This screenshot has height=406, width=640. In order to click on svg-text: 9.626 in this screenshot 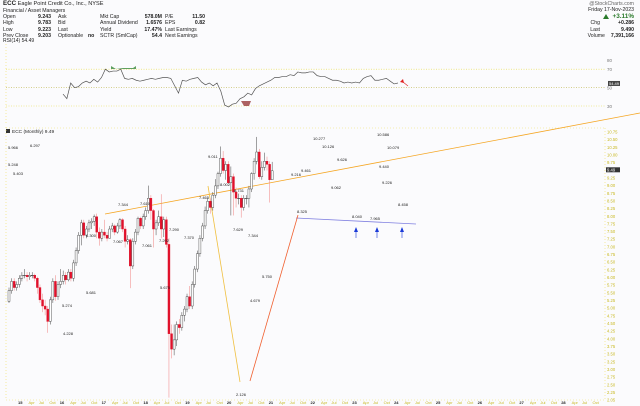, I will do `click(342, 159)`.